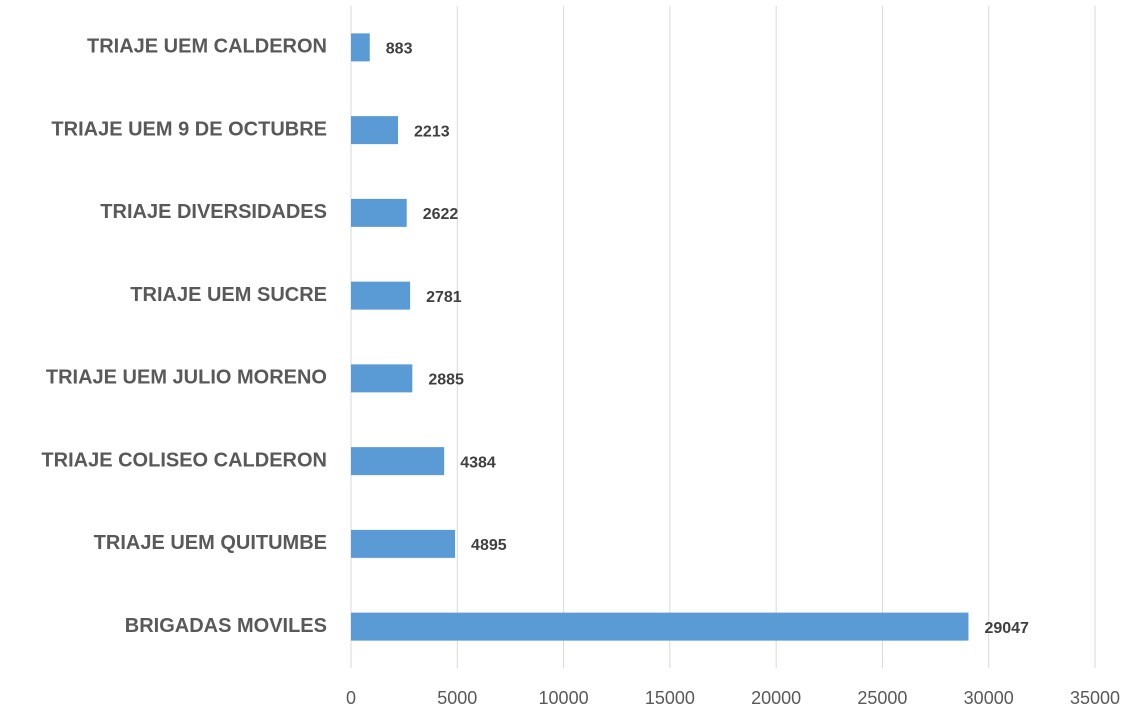 The width and height of the screenshot is (1127, 711). What do you see at coordinates (489, 545) in the screenshot?
I see `value-label: 4895` at bounding box center [489, 545].